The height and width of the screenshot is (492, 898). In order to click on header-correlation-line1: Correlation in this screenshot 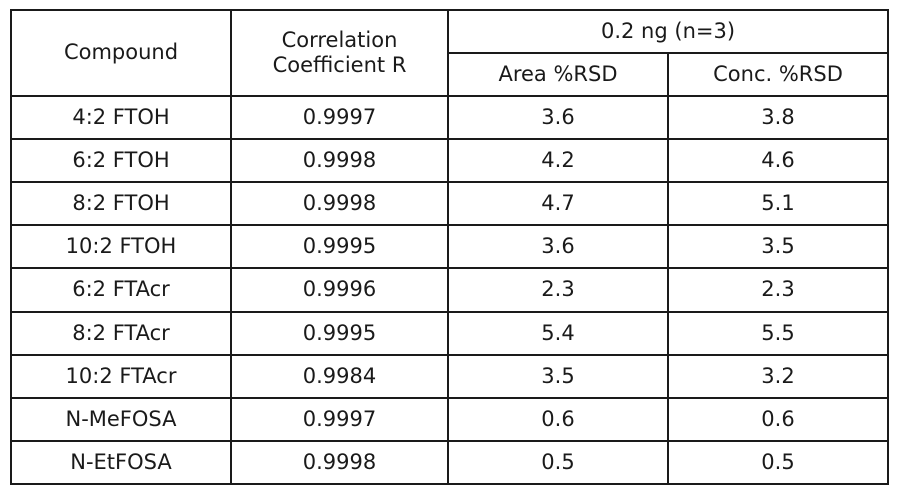, I will do `click(339, 39)`.